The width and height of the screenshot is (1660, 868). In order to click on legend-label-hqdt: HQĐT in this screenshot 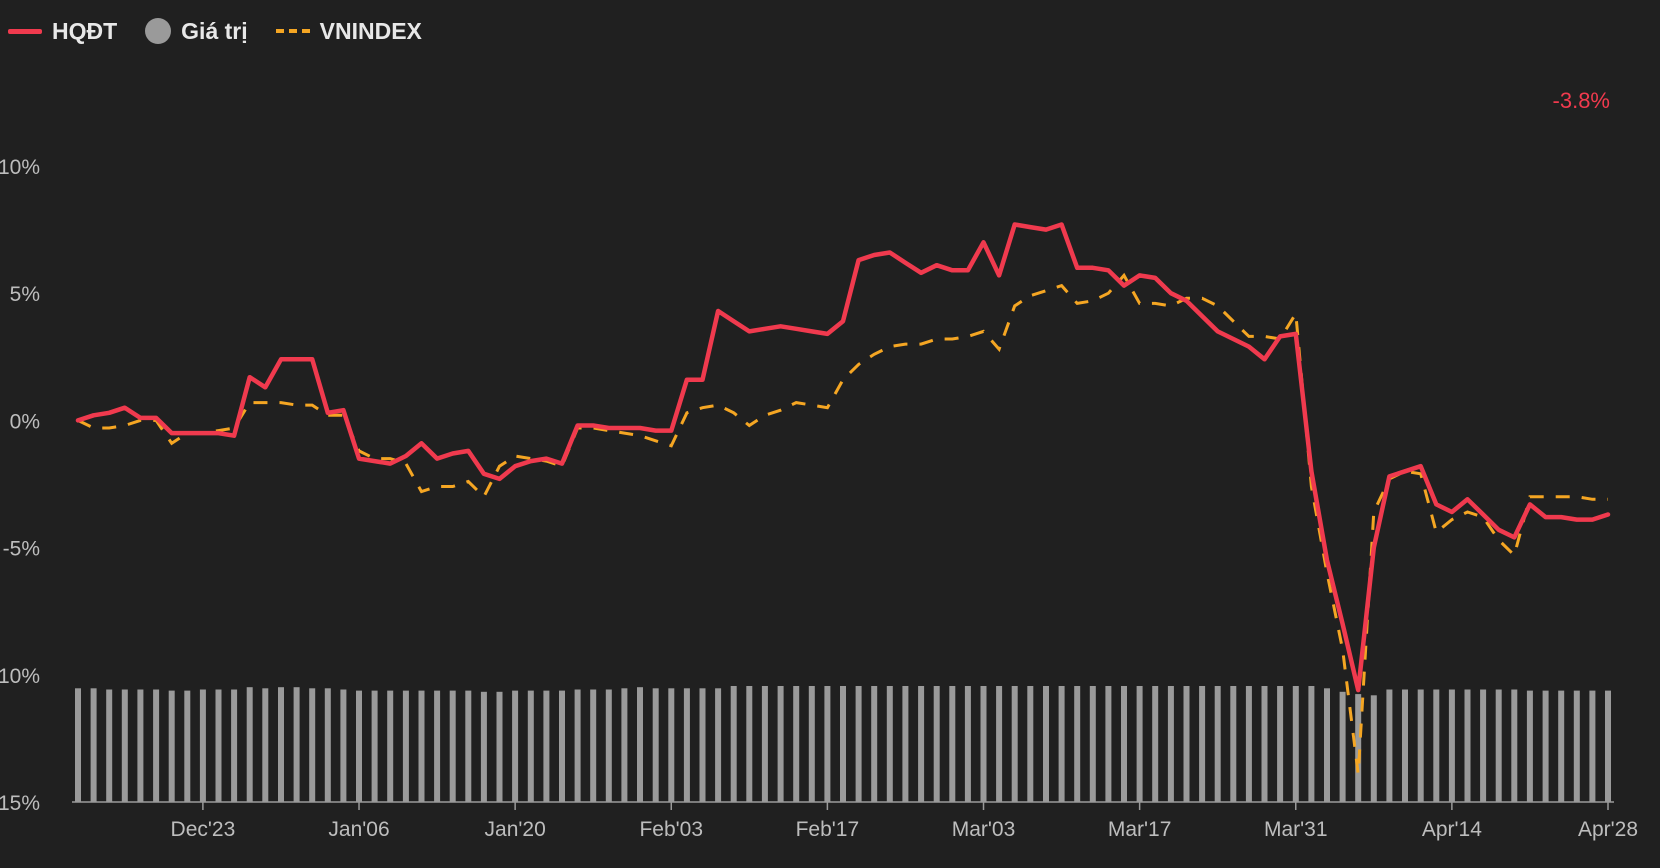, I will do `click(85, 30)`.